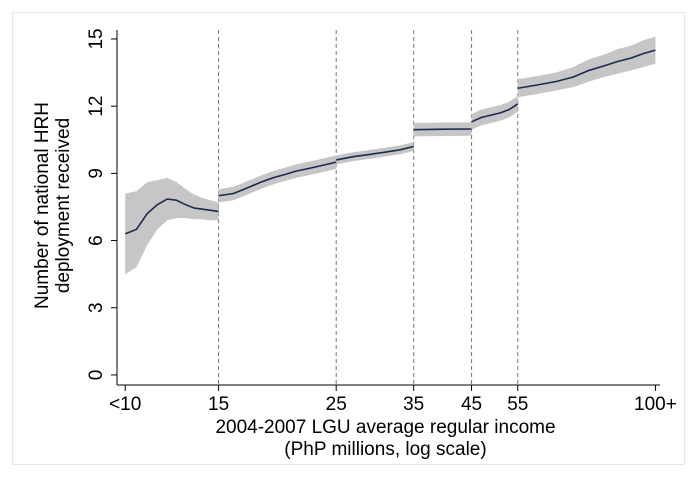 This screenshot has width=695, height=482. I want to click on y-axis-label: Number of national HRH, so click(42, 205).